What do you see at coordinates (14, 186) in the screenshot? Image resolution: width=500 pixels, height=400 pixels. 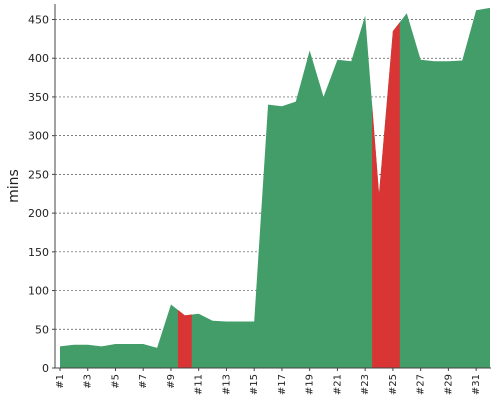 I see `y-axis-label: mins` at bounding box center [14, 186].